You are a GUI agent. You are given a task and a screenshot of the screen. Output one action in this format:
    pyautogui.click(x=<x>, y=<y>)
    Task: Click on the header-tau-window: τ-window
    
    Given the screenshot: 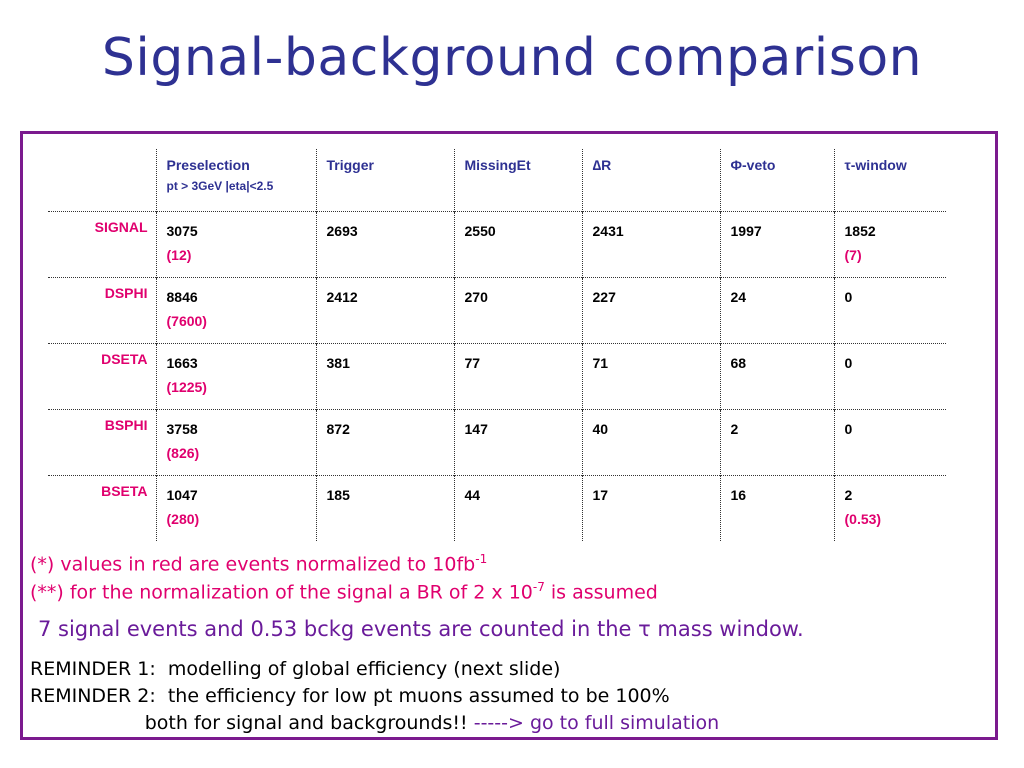 What is the action you would take?
    pyautogui.click(x=889, y=180)
    